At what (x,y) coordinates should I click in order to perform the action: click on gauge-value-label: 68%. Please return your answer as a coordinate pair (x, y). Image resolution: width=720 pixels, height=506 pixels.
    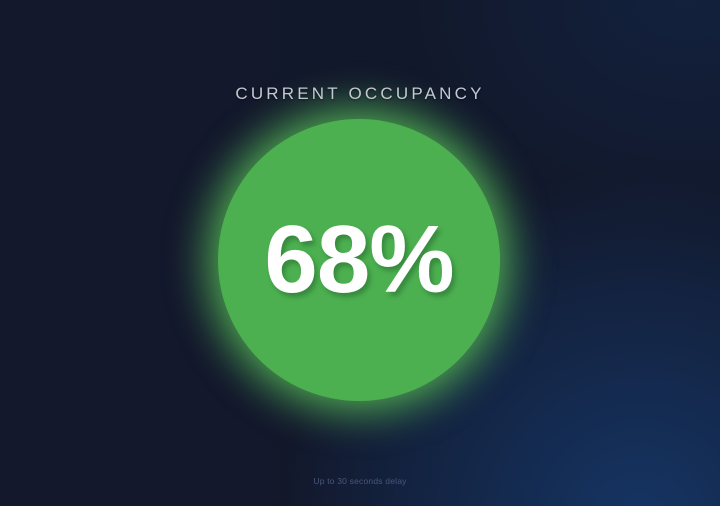
    Looking at the image, I should click on (359, 259).